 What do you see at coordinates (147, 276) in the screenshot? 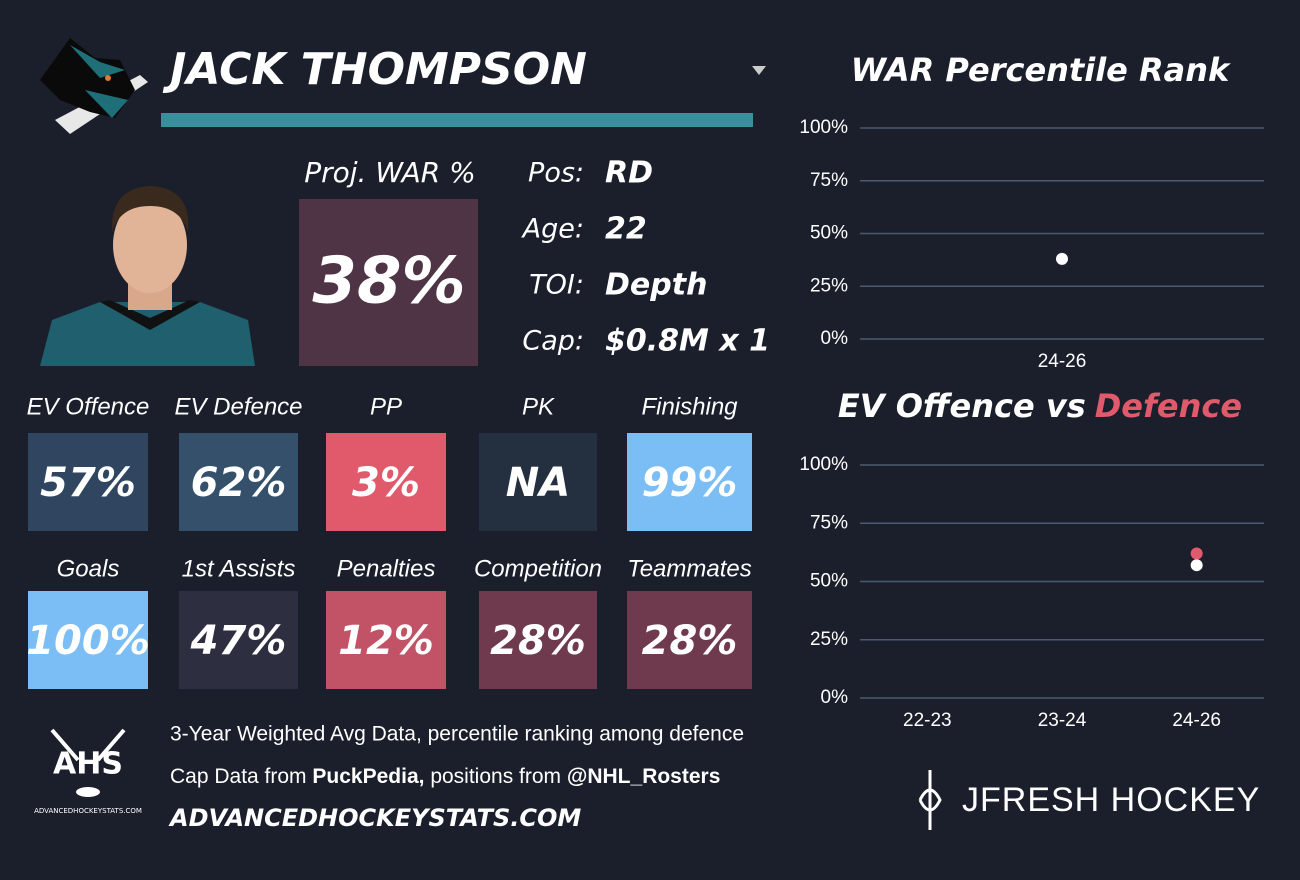
I see `player-photo` at bounding box center [147, 276].